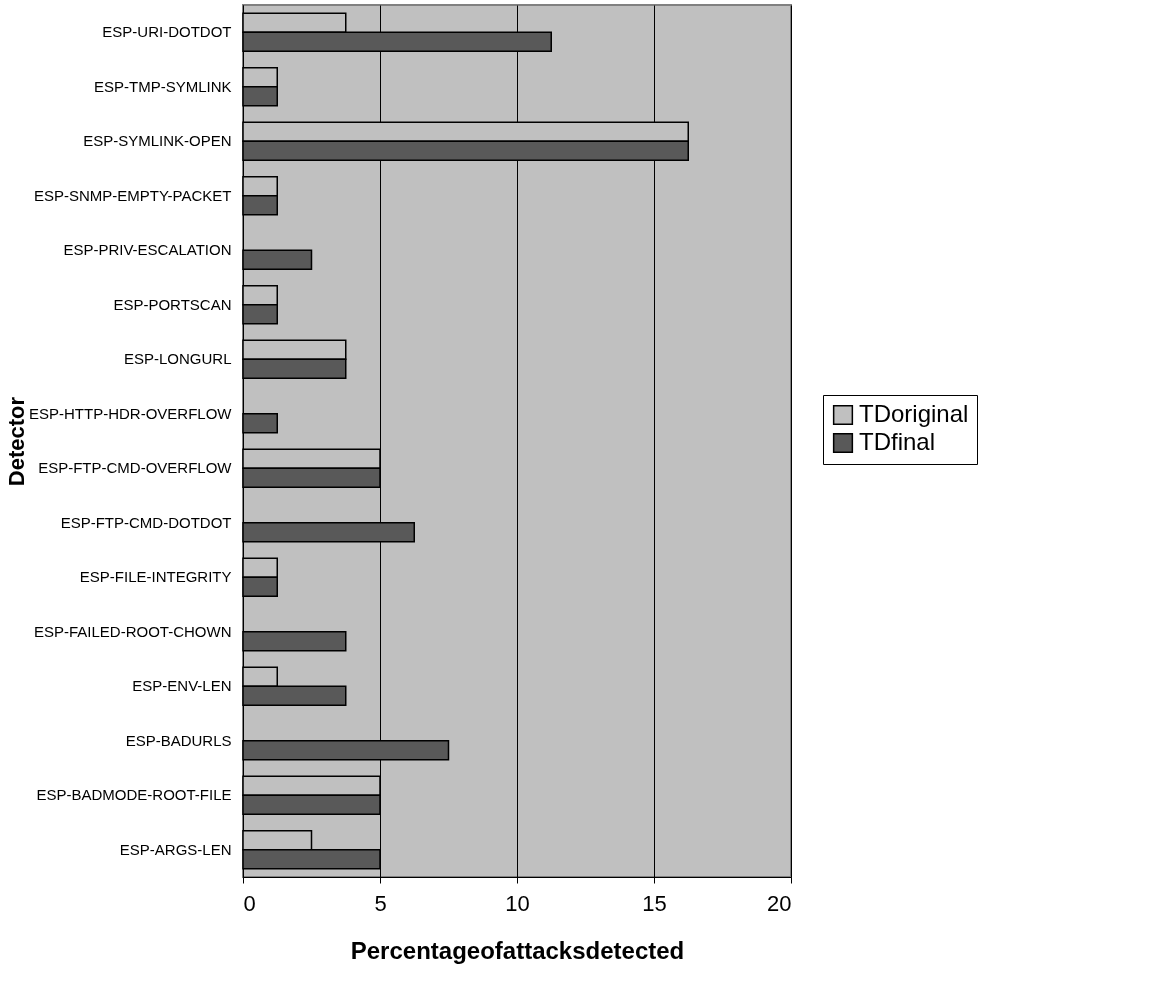 This screenshot has width=1160, height=1000. What do you see at coordinates (162, 86) in the screenshot?
I see `y-tick-label: ESP-TMP-SYMLINK` at bounding box center [162, 86].